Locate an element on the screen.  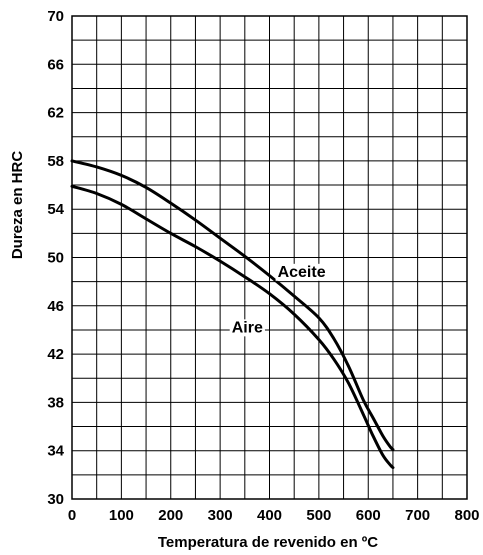
y-tick-label: 46 is located at coordinates (55, 306).